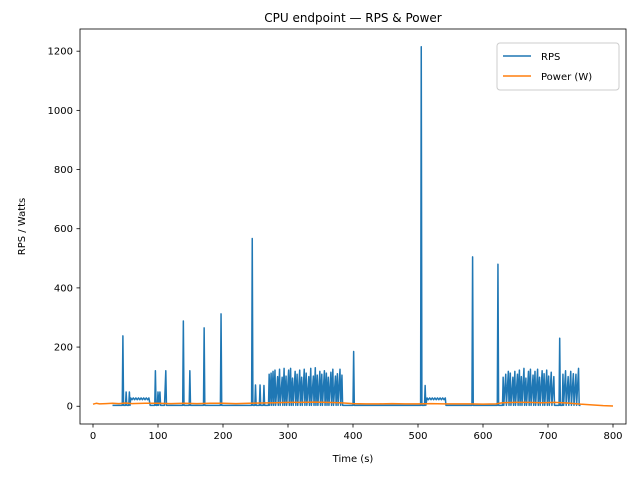 This screenshot has height=480, width=640. I want to click on y-tick-label: 200, so click(63, 348).